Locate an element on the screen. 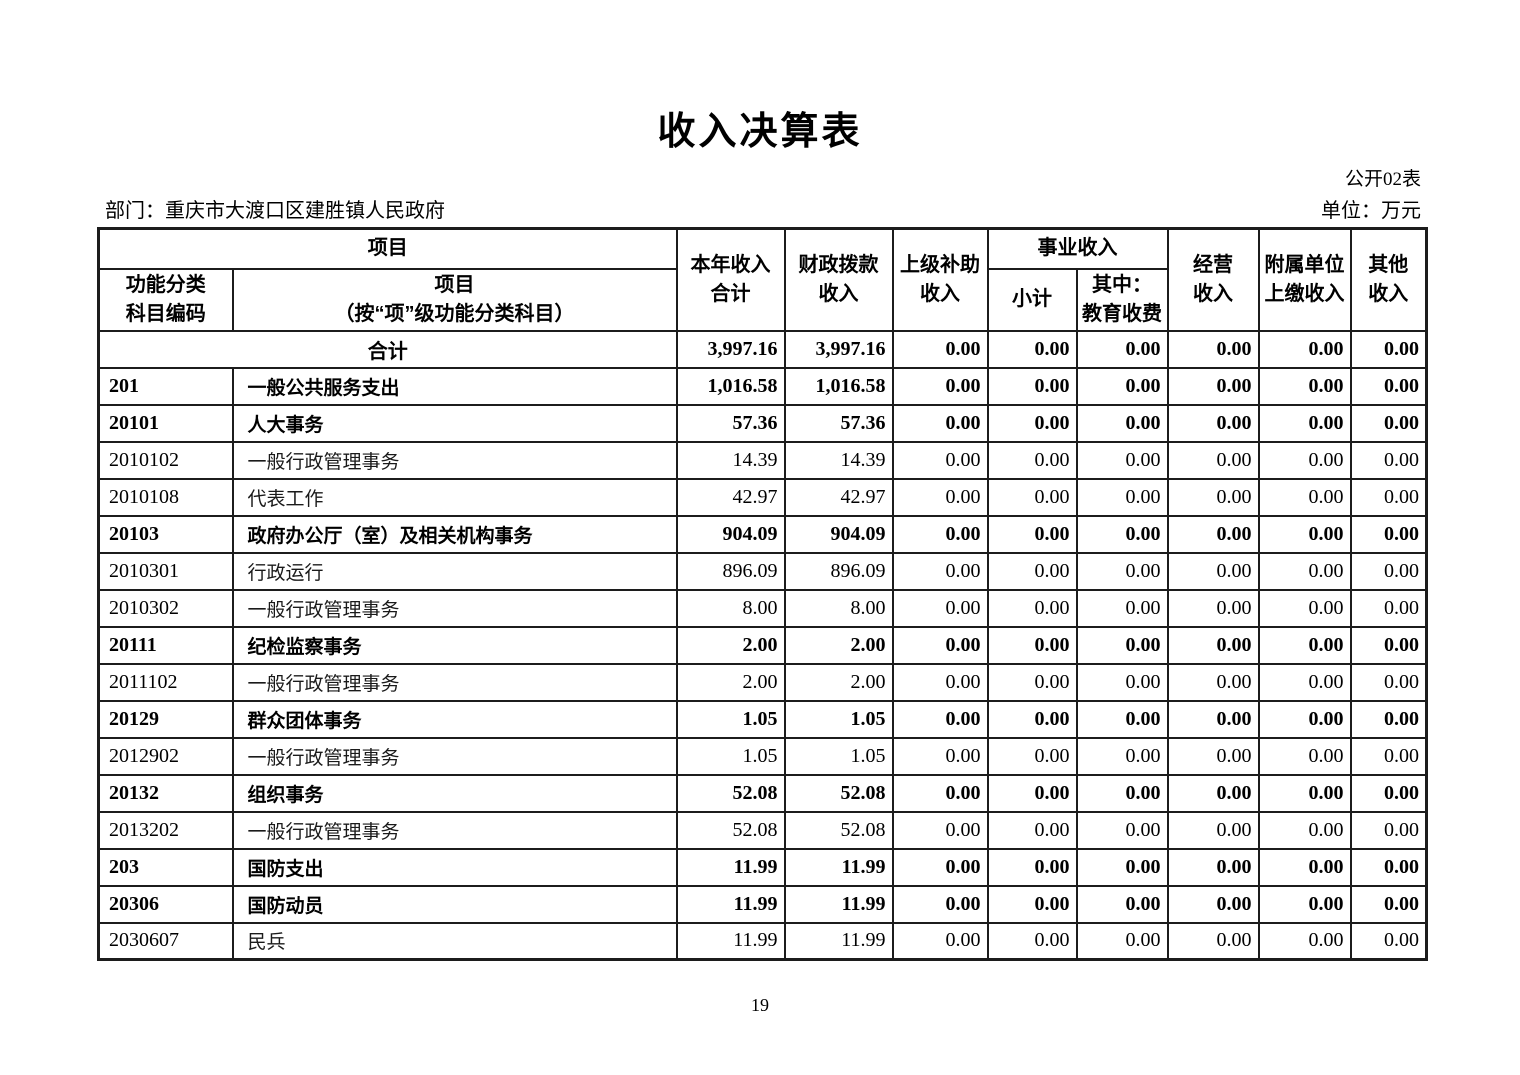 The width and height of the screenshot is (1520, 1075). value-cell: 42.97 is located at coordinates (838, 497).